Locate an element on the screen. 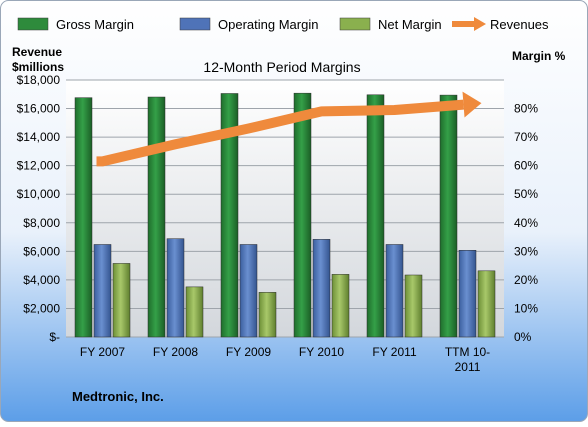  right-tick-label: 30% is located at coordinates (526, 251).